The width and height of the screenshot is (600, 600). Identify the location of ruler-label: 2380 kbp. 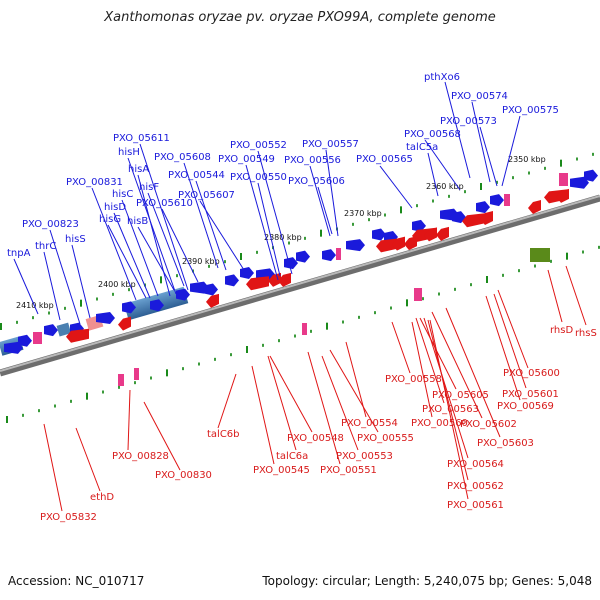
(283, 237).